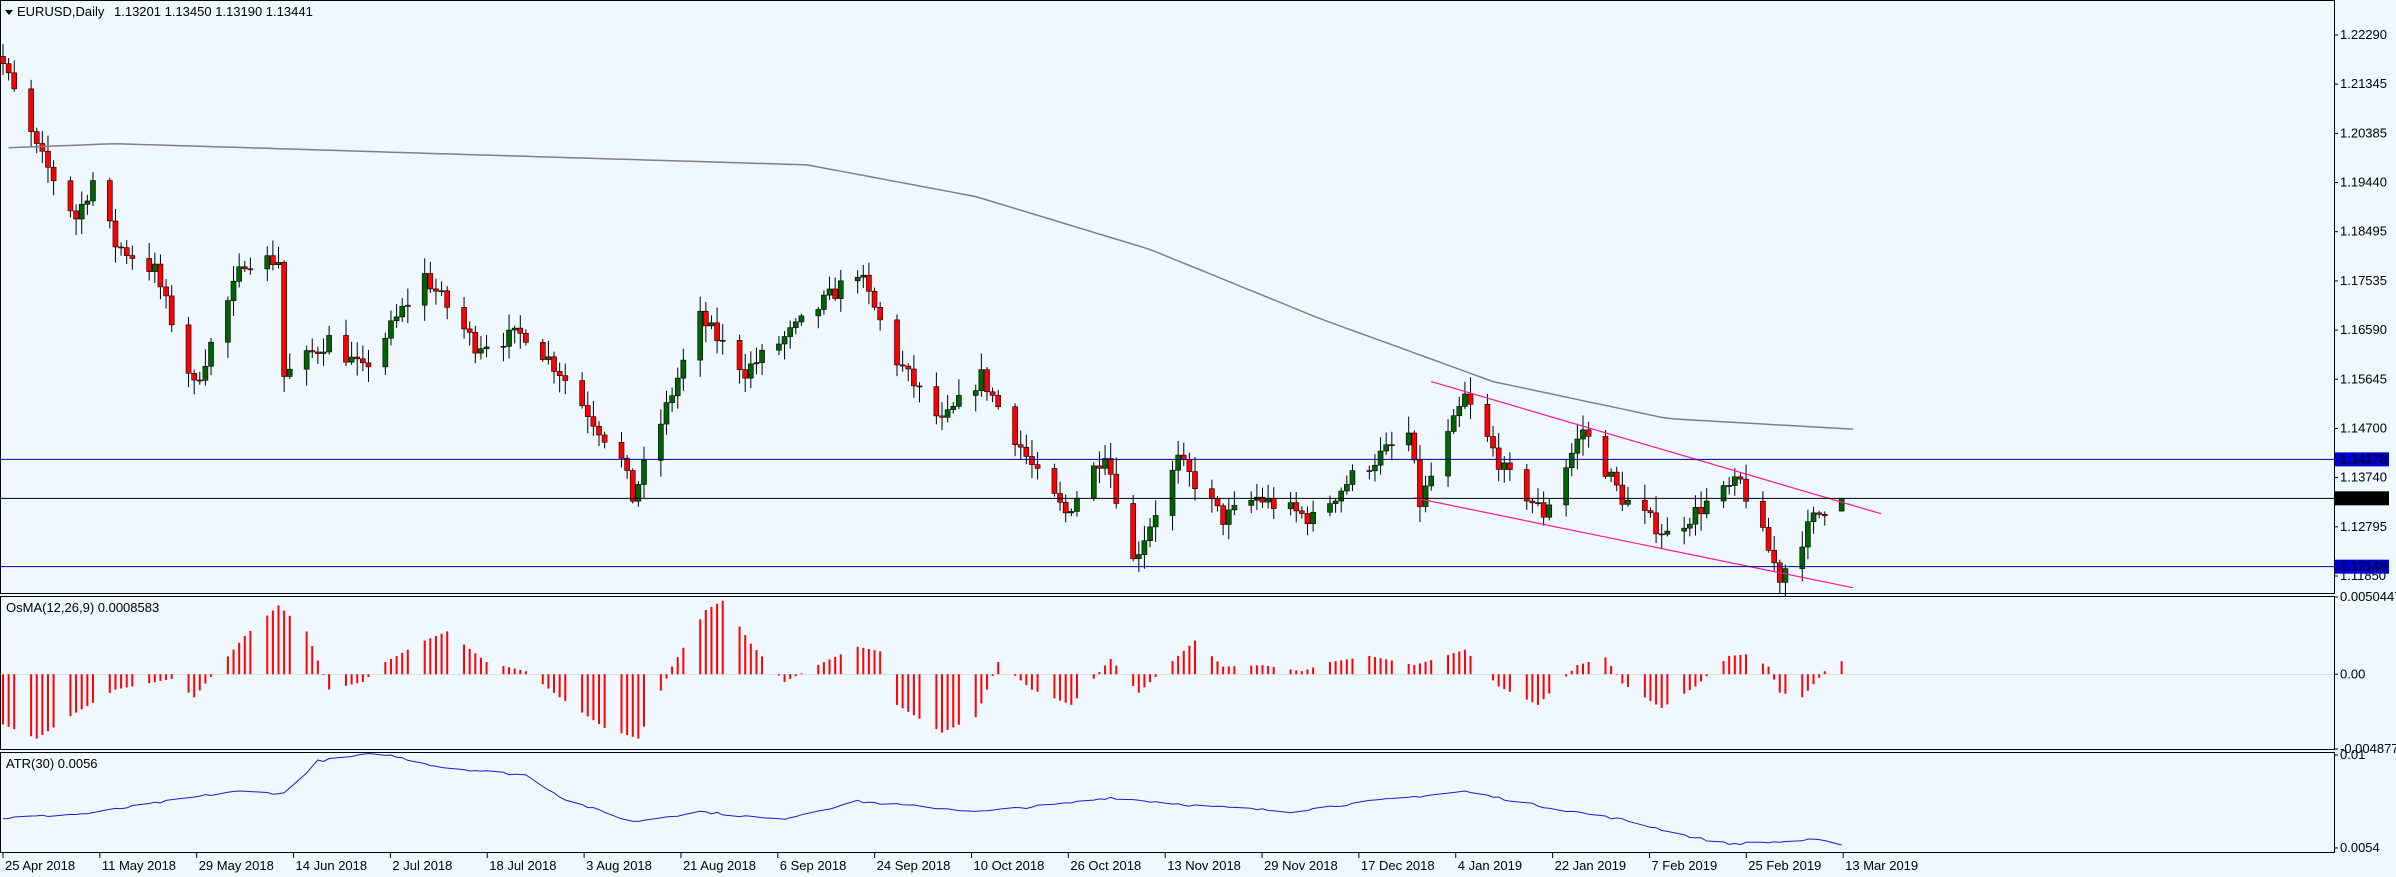 This screenshot has height=877, width=2396. What do you see at coordinates (922, 799) in the screenshot?
I see `atr-line` at bounding box center [922, 799].